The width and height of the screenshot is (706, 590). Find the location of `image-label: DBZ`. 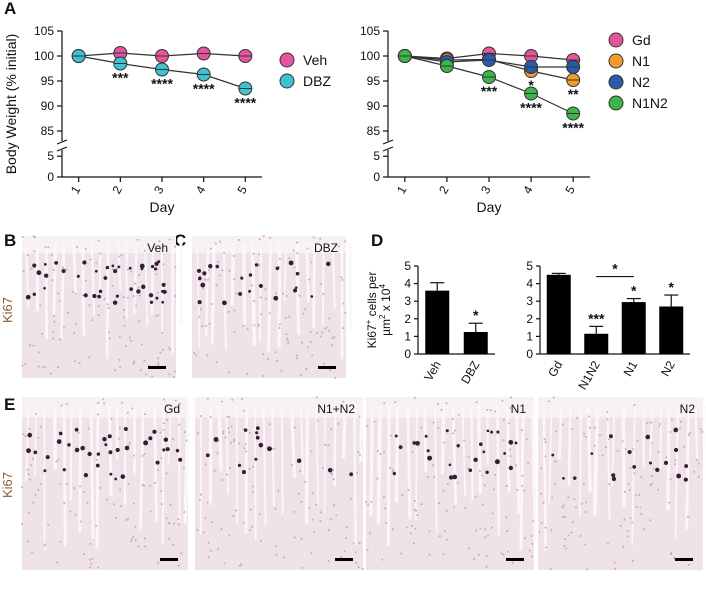

image-label: DBZ is located at coordinates (326, 248).